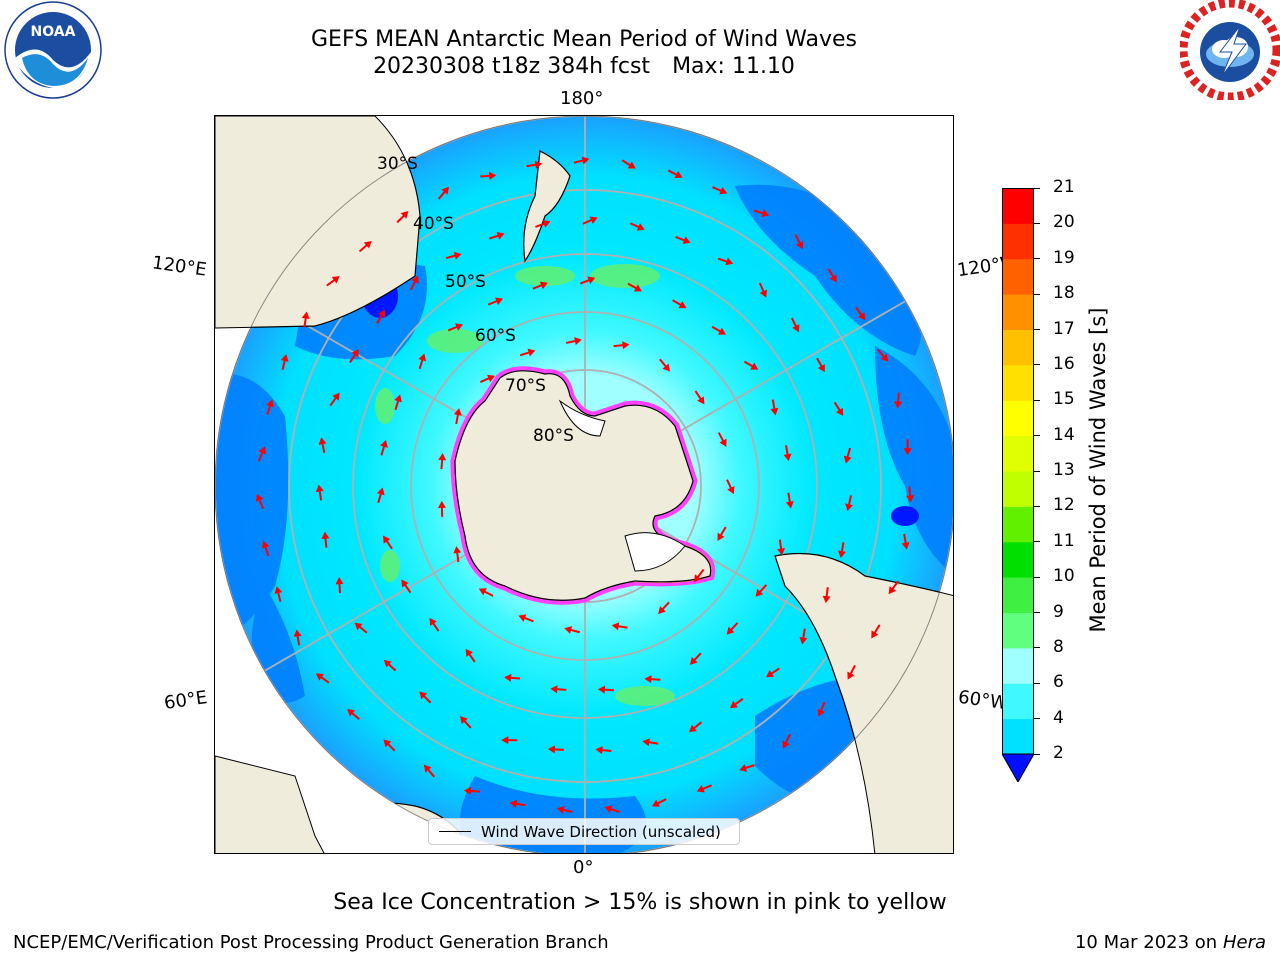  I want to click on colorbar-tick-label: 11, so click(1064, 540).